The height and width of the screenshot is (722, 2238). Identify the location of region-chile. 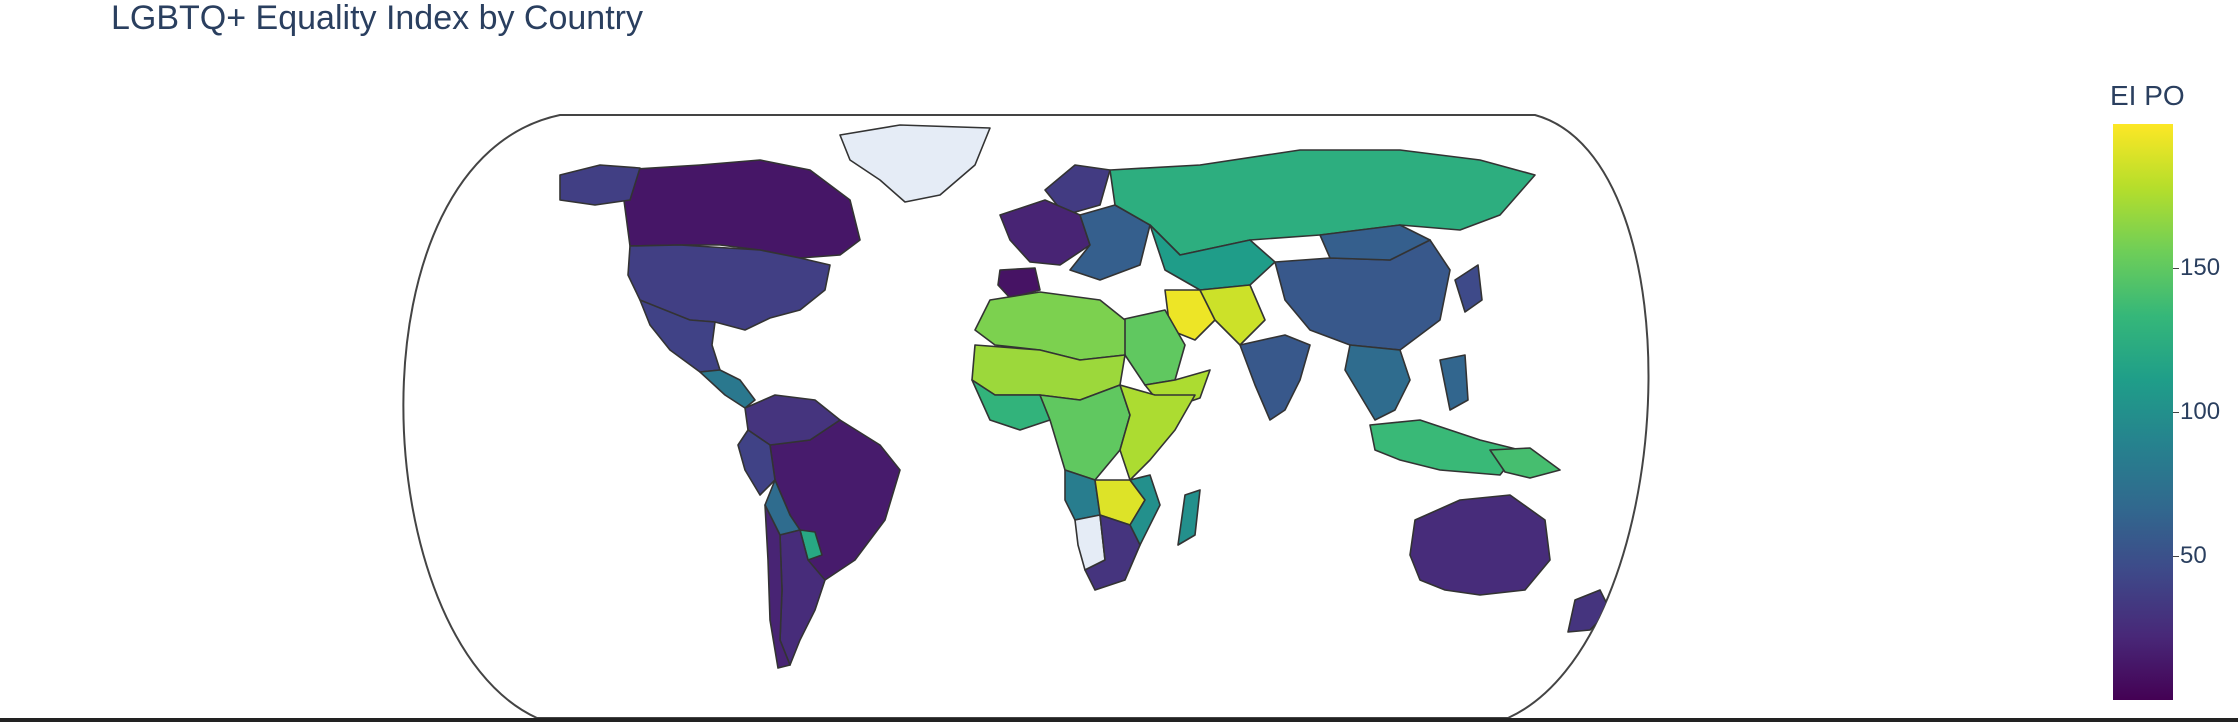
(777, 586).